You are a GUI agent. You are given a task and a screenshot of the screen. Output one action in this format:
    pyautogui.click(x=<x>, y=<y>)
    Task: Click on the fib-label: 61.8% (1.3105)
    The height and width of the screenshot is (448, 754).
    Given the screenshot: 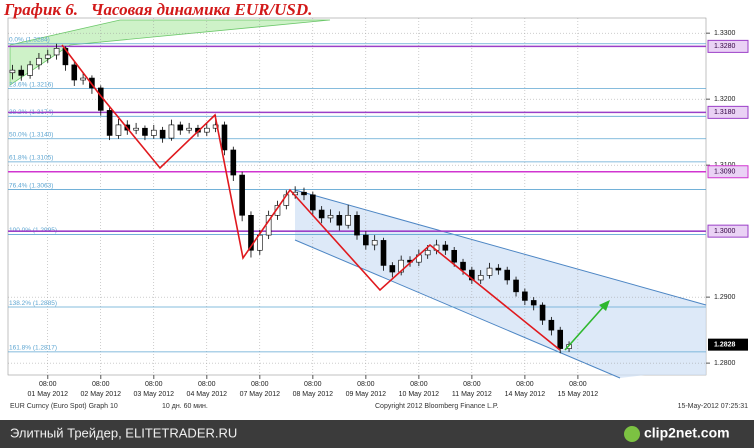 What is the action you would take?
    pyautogui.click(x=31, y=158)
    